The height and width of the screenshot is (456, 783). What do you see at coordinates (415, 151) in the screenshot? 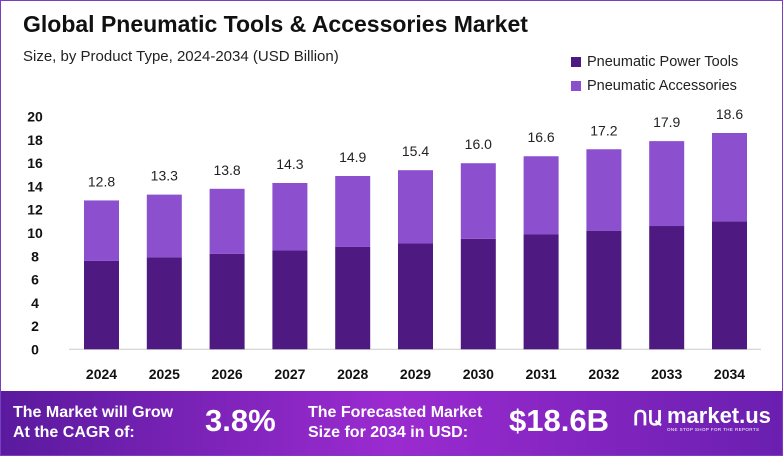
I see `total-label: 15.4` at bounding box center [415, 151].